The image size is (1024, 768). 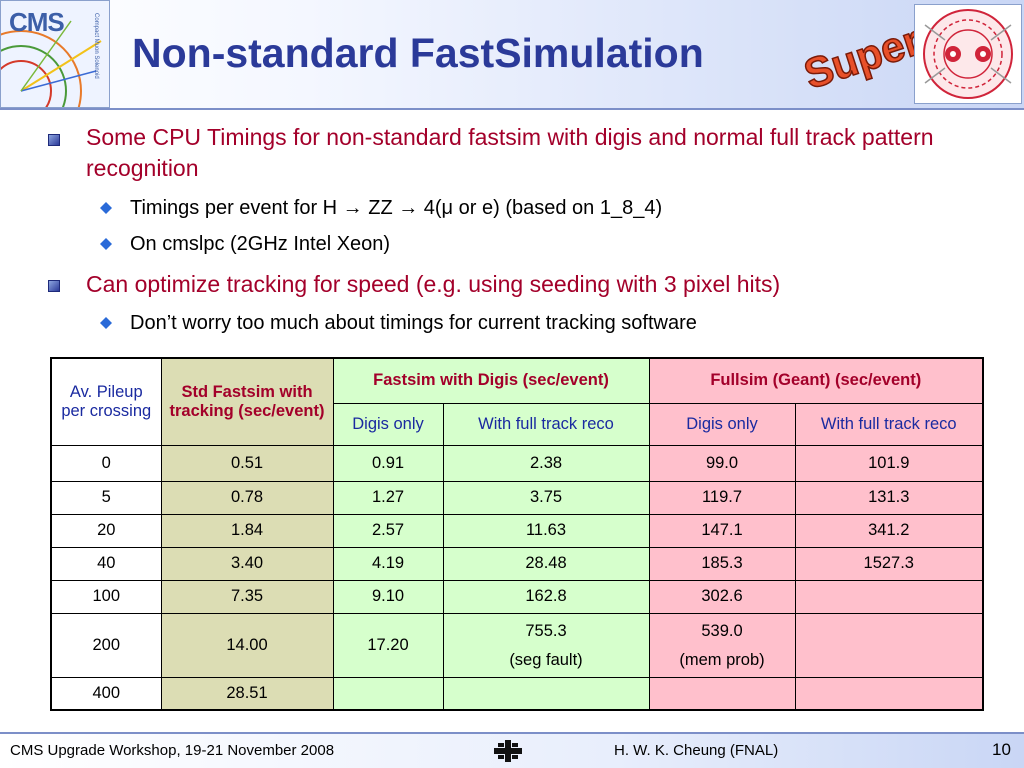 I want to click on cms-logo-text: CMS, so click(x=37, y=22).